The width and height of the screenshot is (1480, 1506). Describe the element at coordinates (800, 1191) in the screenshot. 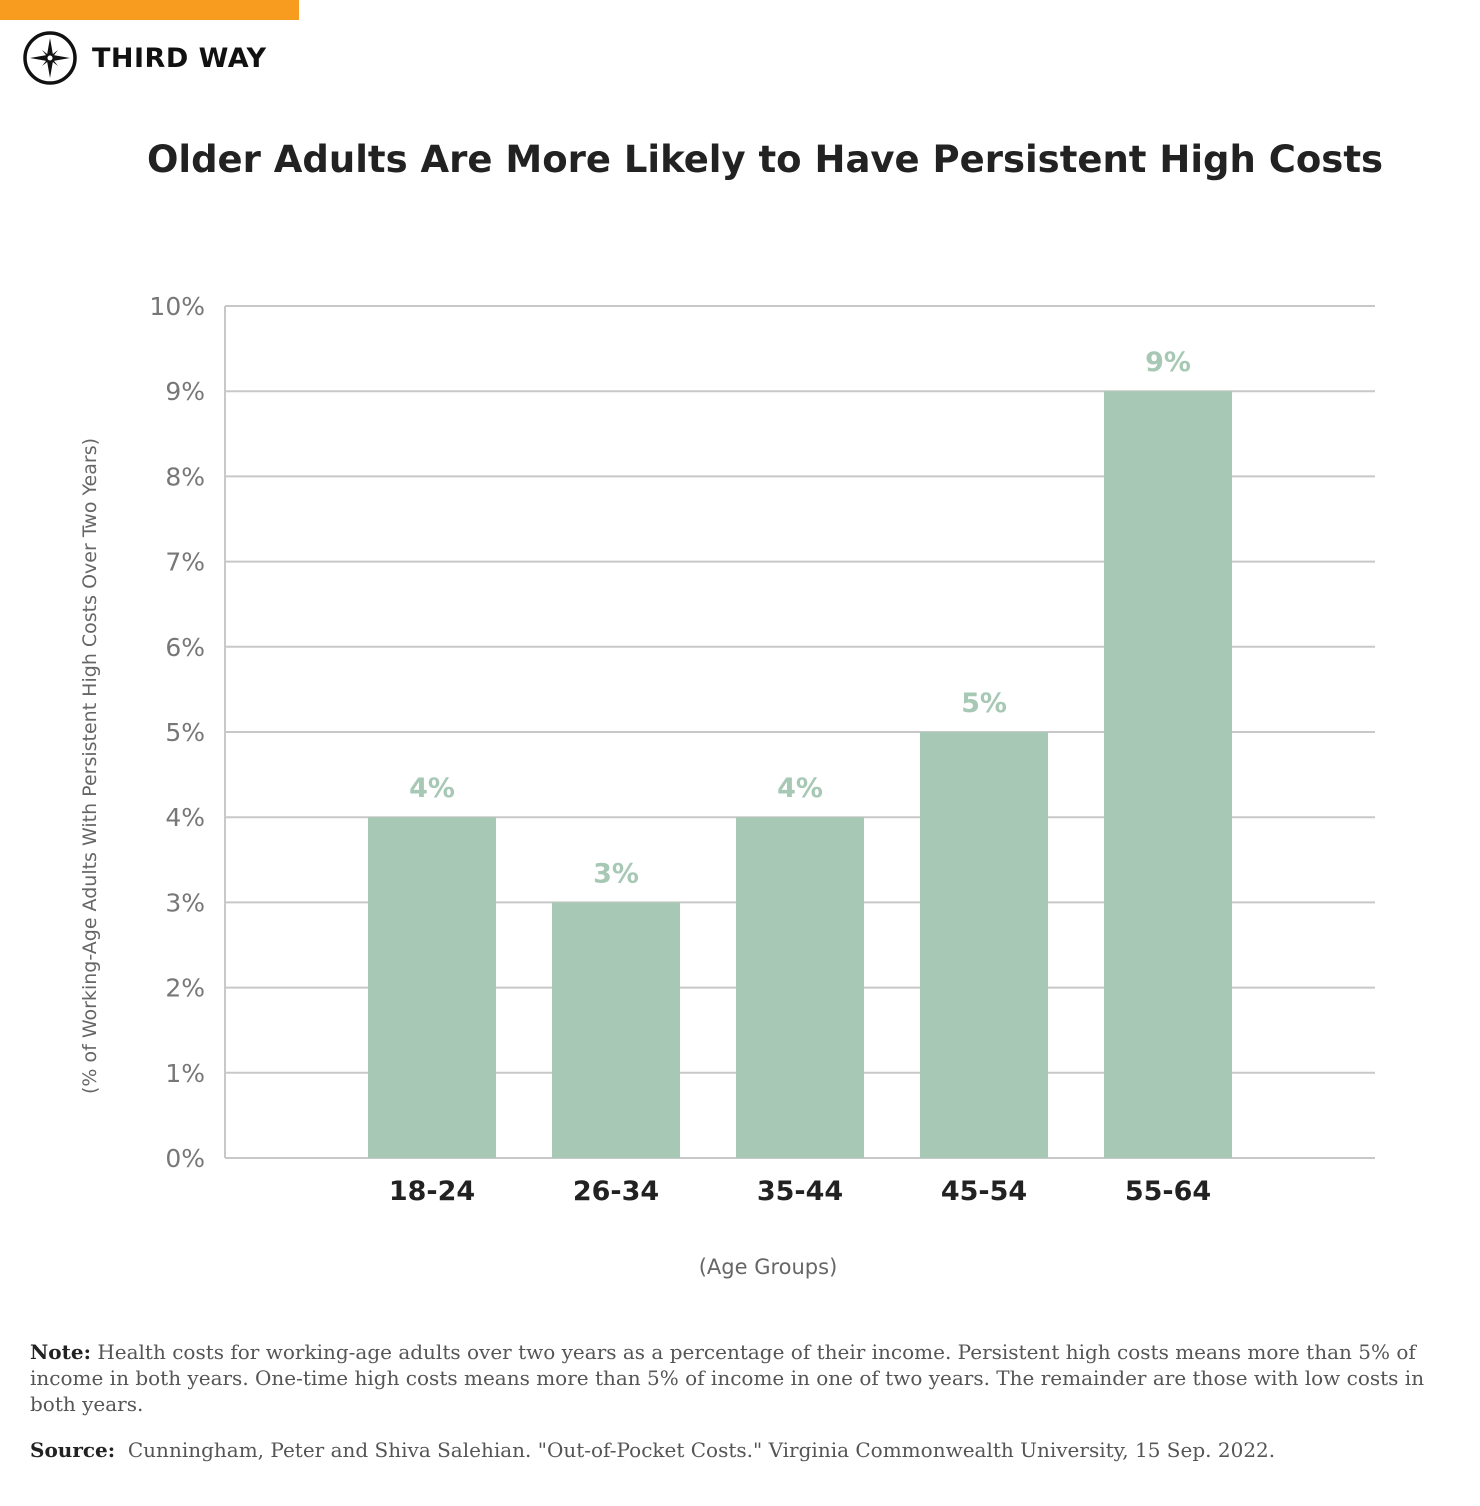

I see `x-tick-label: 35-44` at that location.